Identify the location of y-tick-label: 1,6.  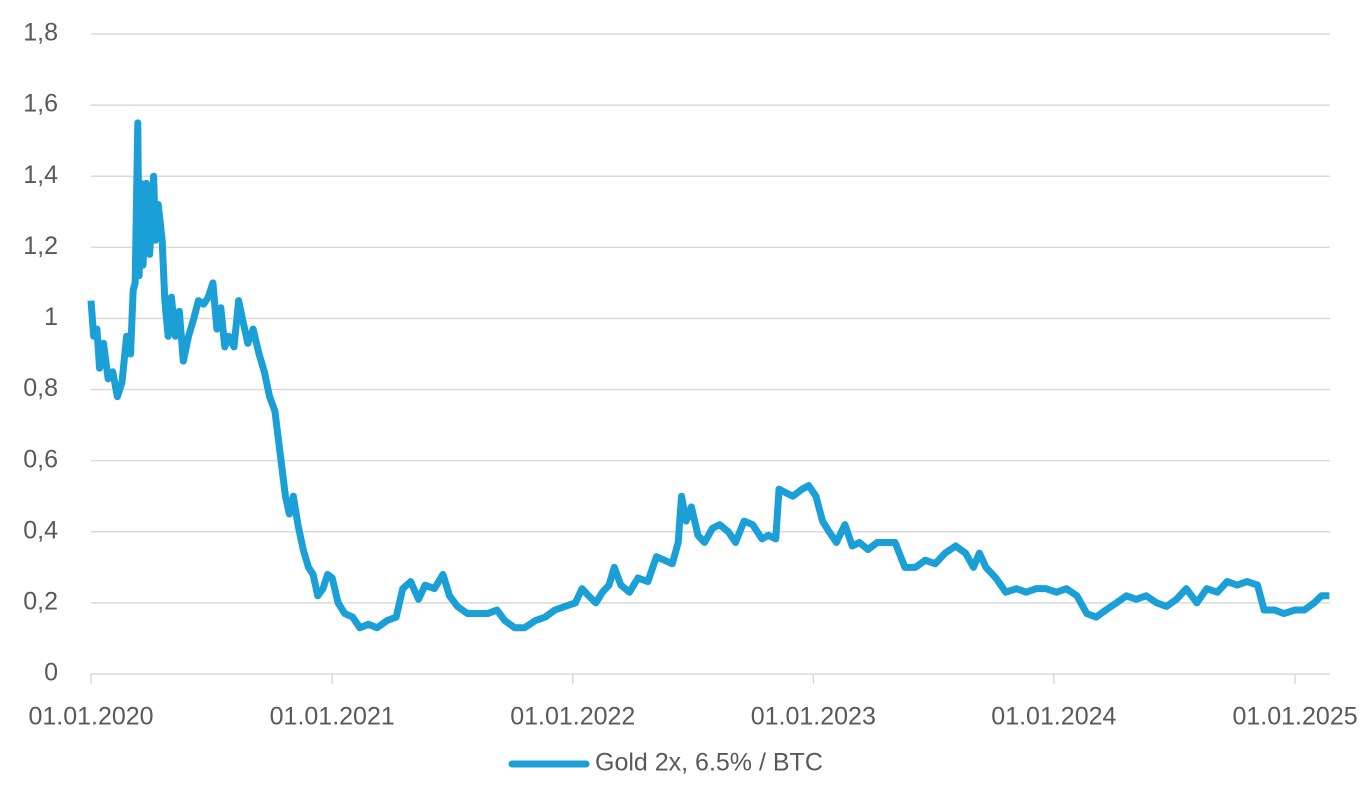
(40, 104).